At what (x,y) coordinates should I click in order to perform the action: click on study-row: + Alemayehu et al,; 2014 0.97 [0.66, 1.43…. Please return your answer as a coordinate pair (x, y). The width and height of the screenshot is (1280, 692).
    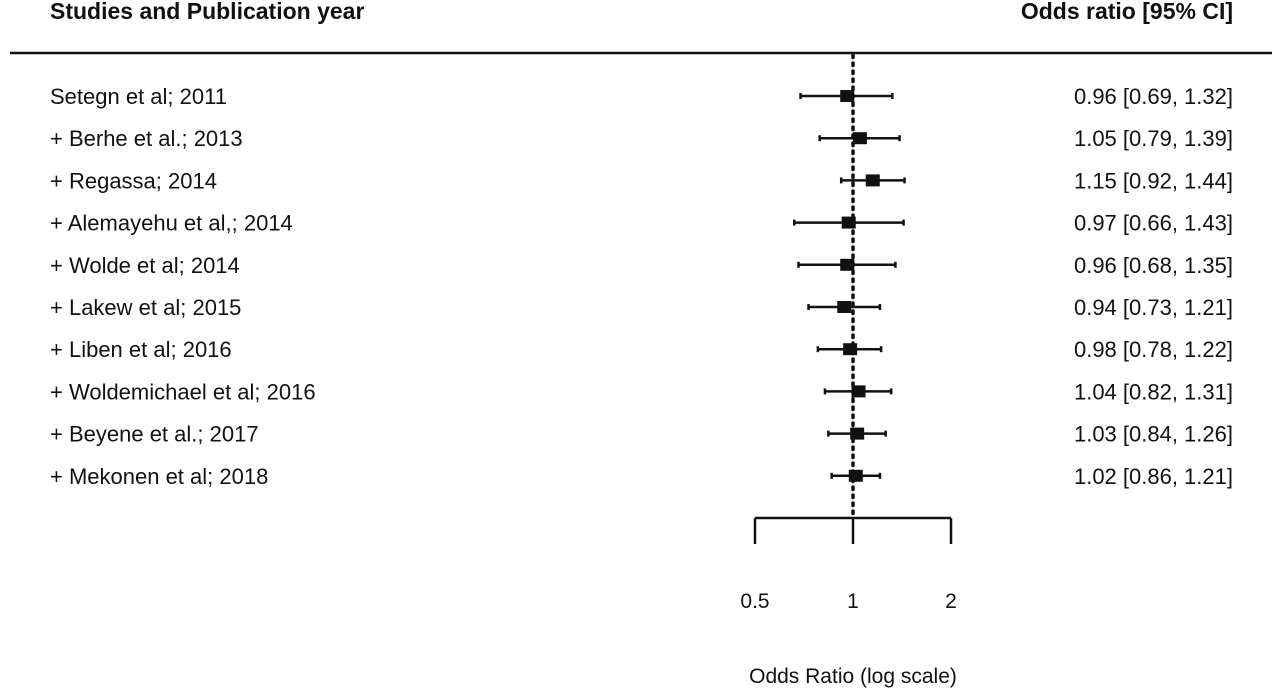
    Looking at the image, I should click on (641, 223).